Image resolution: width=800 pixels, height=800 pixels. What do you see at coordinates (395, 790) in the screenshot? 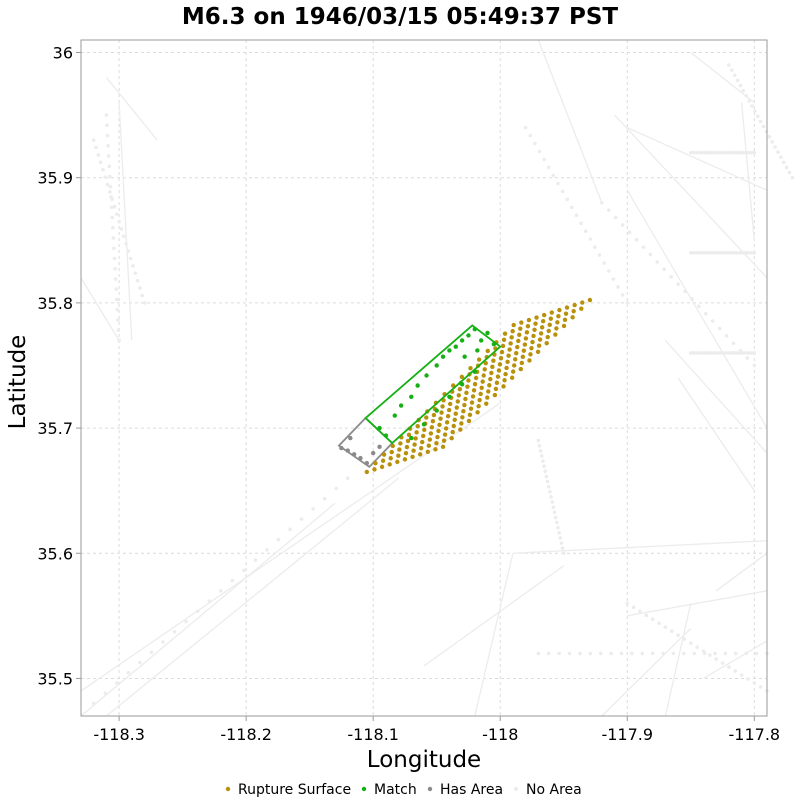
I see `legend-label: Match` at bounding box center [395, 790].